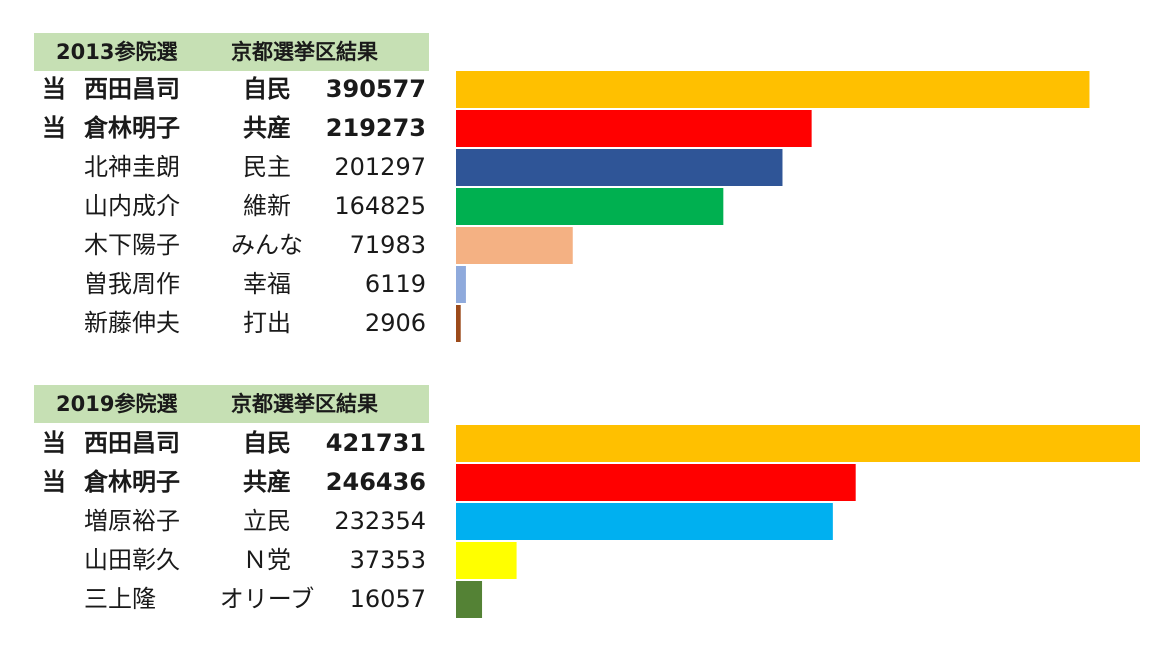 This screenshot has width=1170, height=655. What do you see at coordinates (132, 245) in the screenshot?
I see `candidate-name: 木下陽子` at bounding box center [132, 245].